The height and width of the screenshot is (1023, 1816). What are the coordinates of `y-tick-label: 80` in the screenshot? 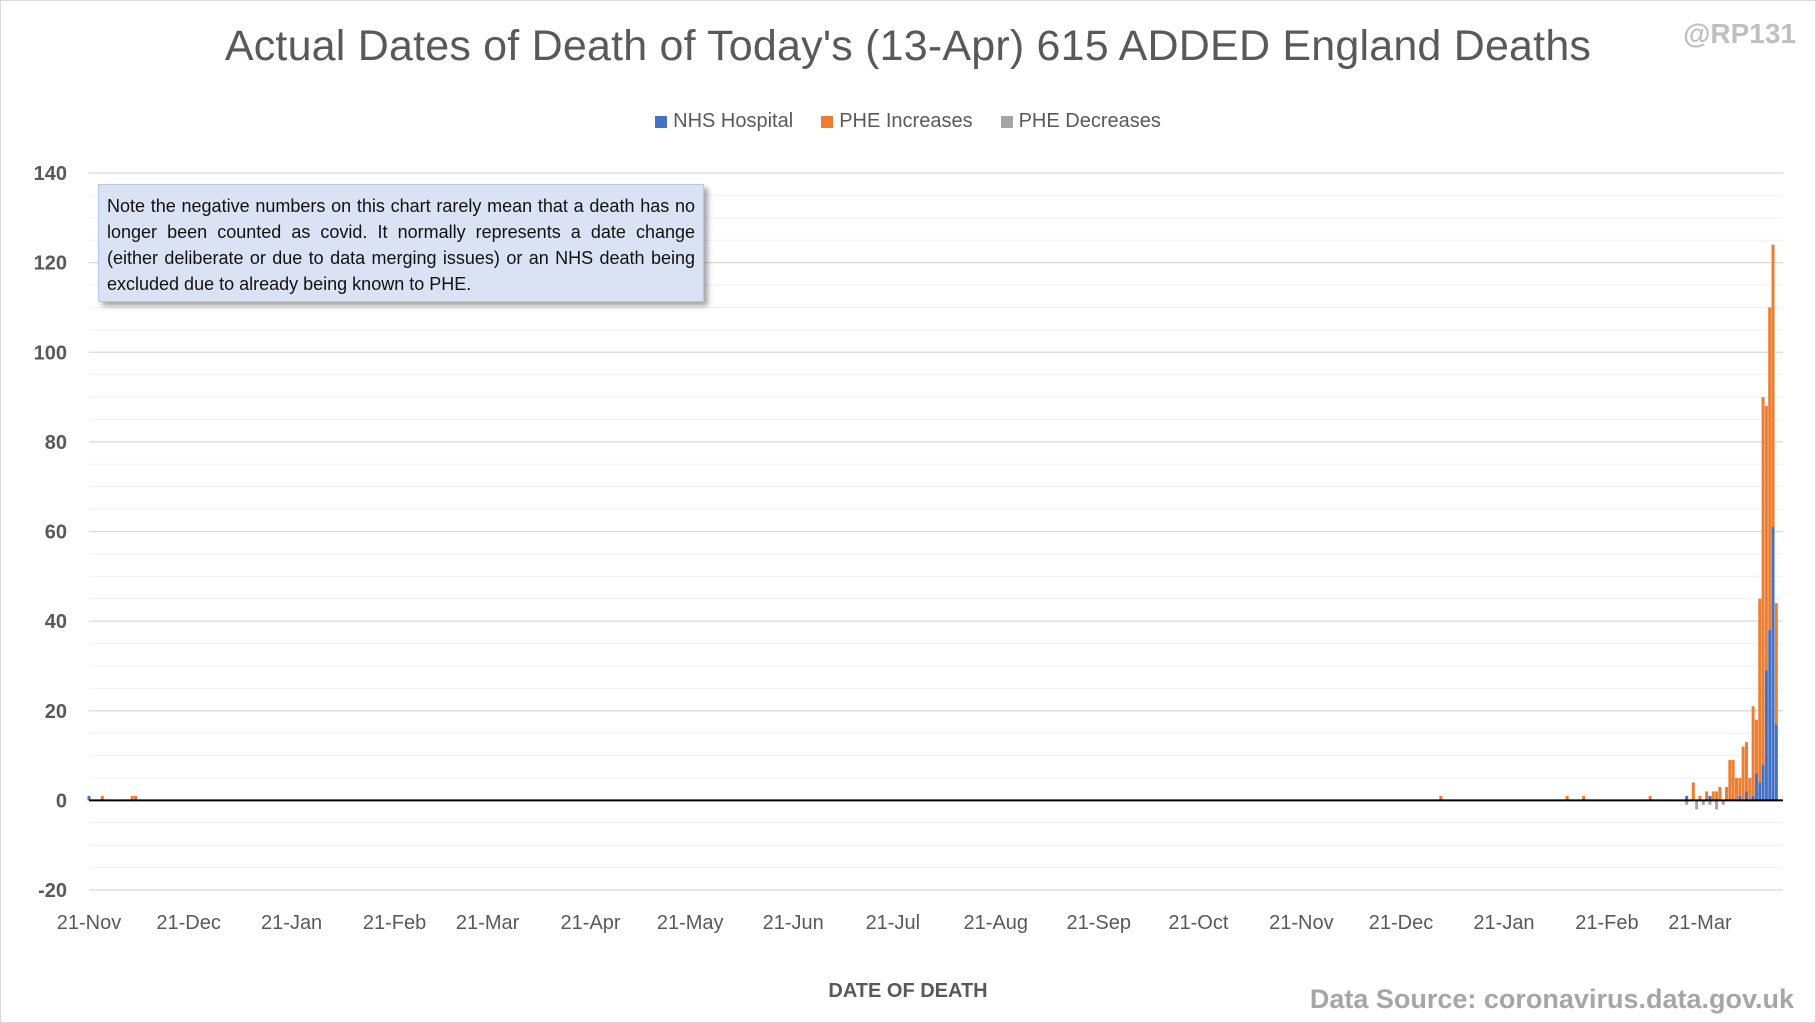 It's located at (56, 443).